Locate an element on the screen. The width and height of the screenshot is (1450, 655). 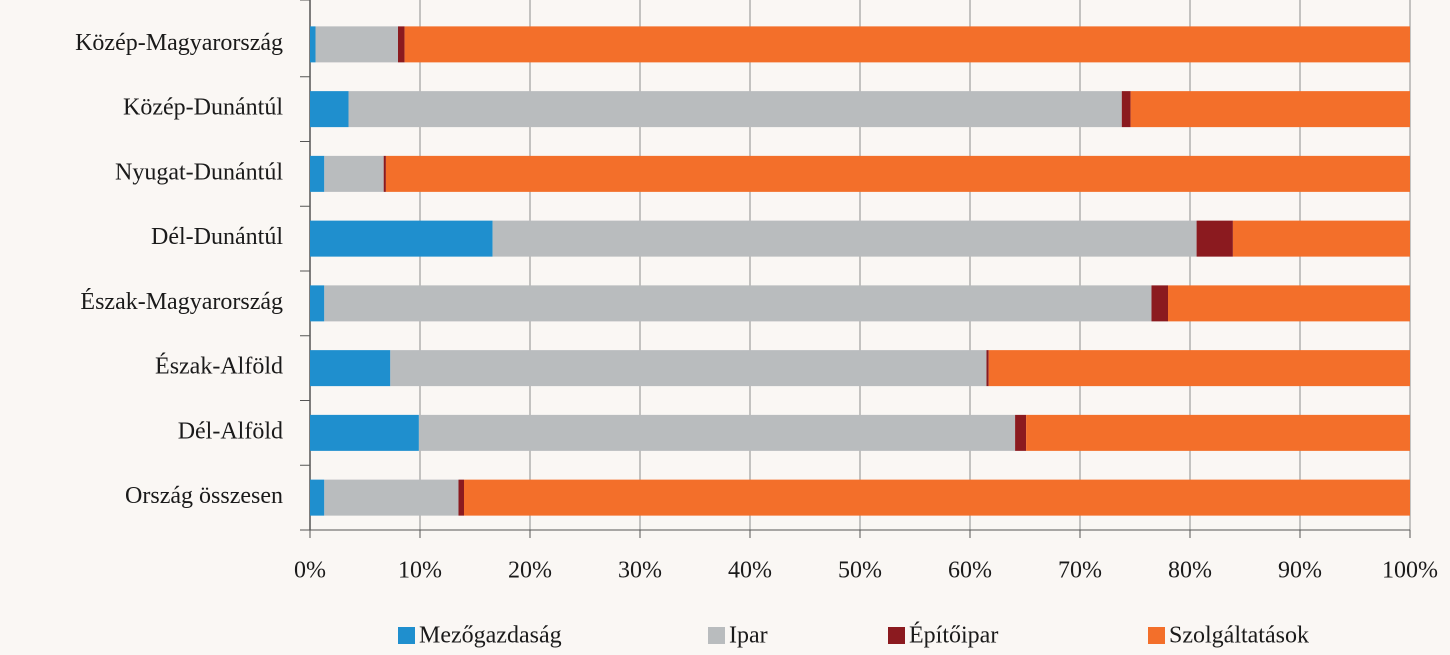
legend-label: Szolgáltatások is located at coordinates (1239, 636).